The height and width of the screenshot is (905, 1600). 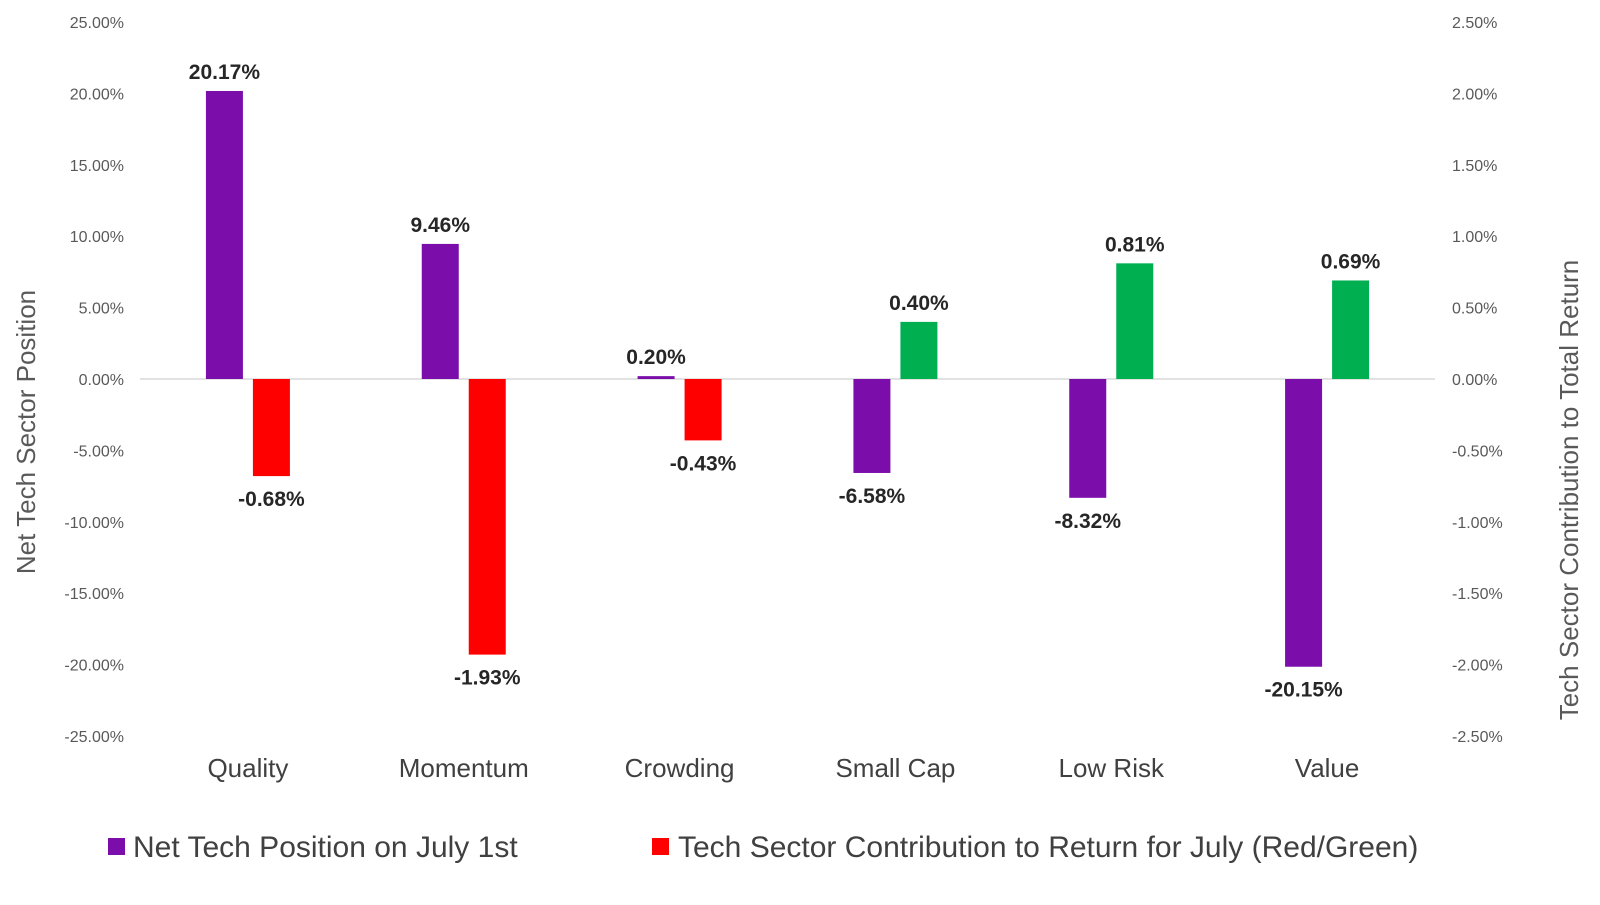 What do you see at coordinates (1304, 523) in the screenshot?
I see `bar-net-tech-position-value` at bounding box center [1304, 523].